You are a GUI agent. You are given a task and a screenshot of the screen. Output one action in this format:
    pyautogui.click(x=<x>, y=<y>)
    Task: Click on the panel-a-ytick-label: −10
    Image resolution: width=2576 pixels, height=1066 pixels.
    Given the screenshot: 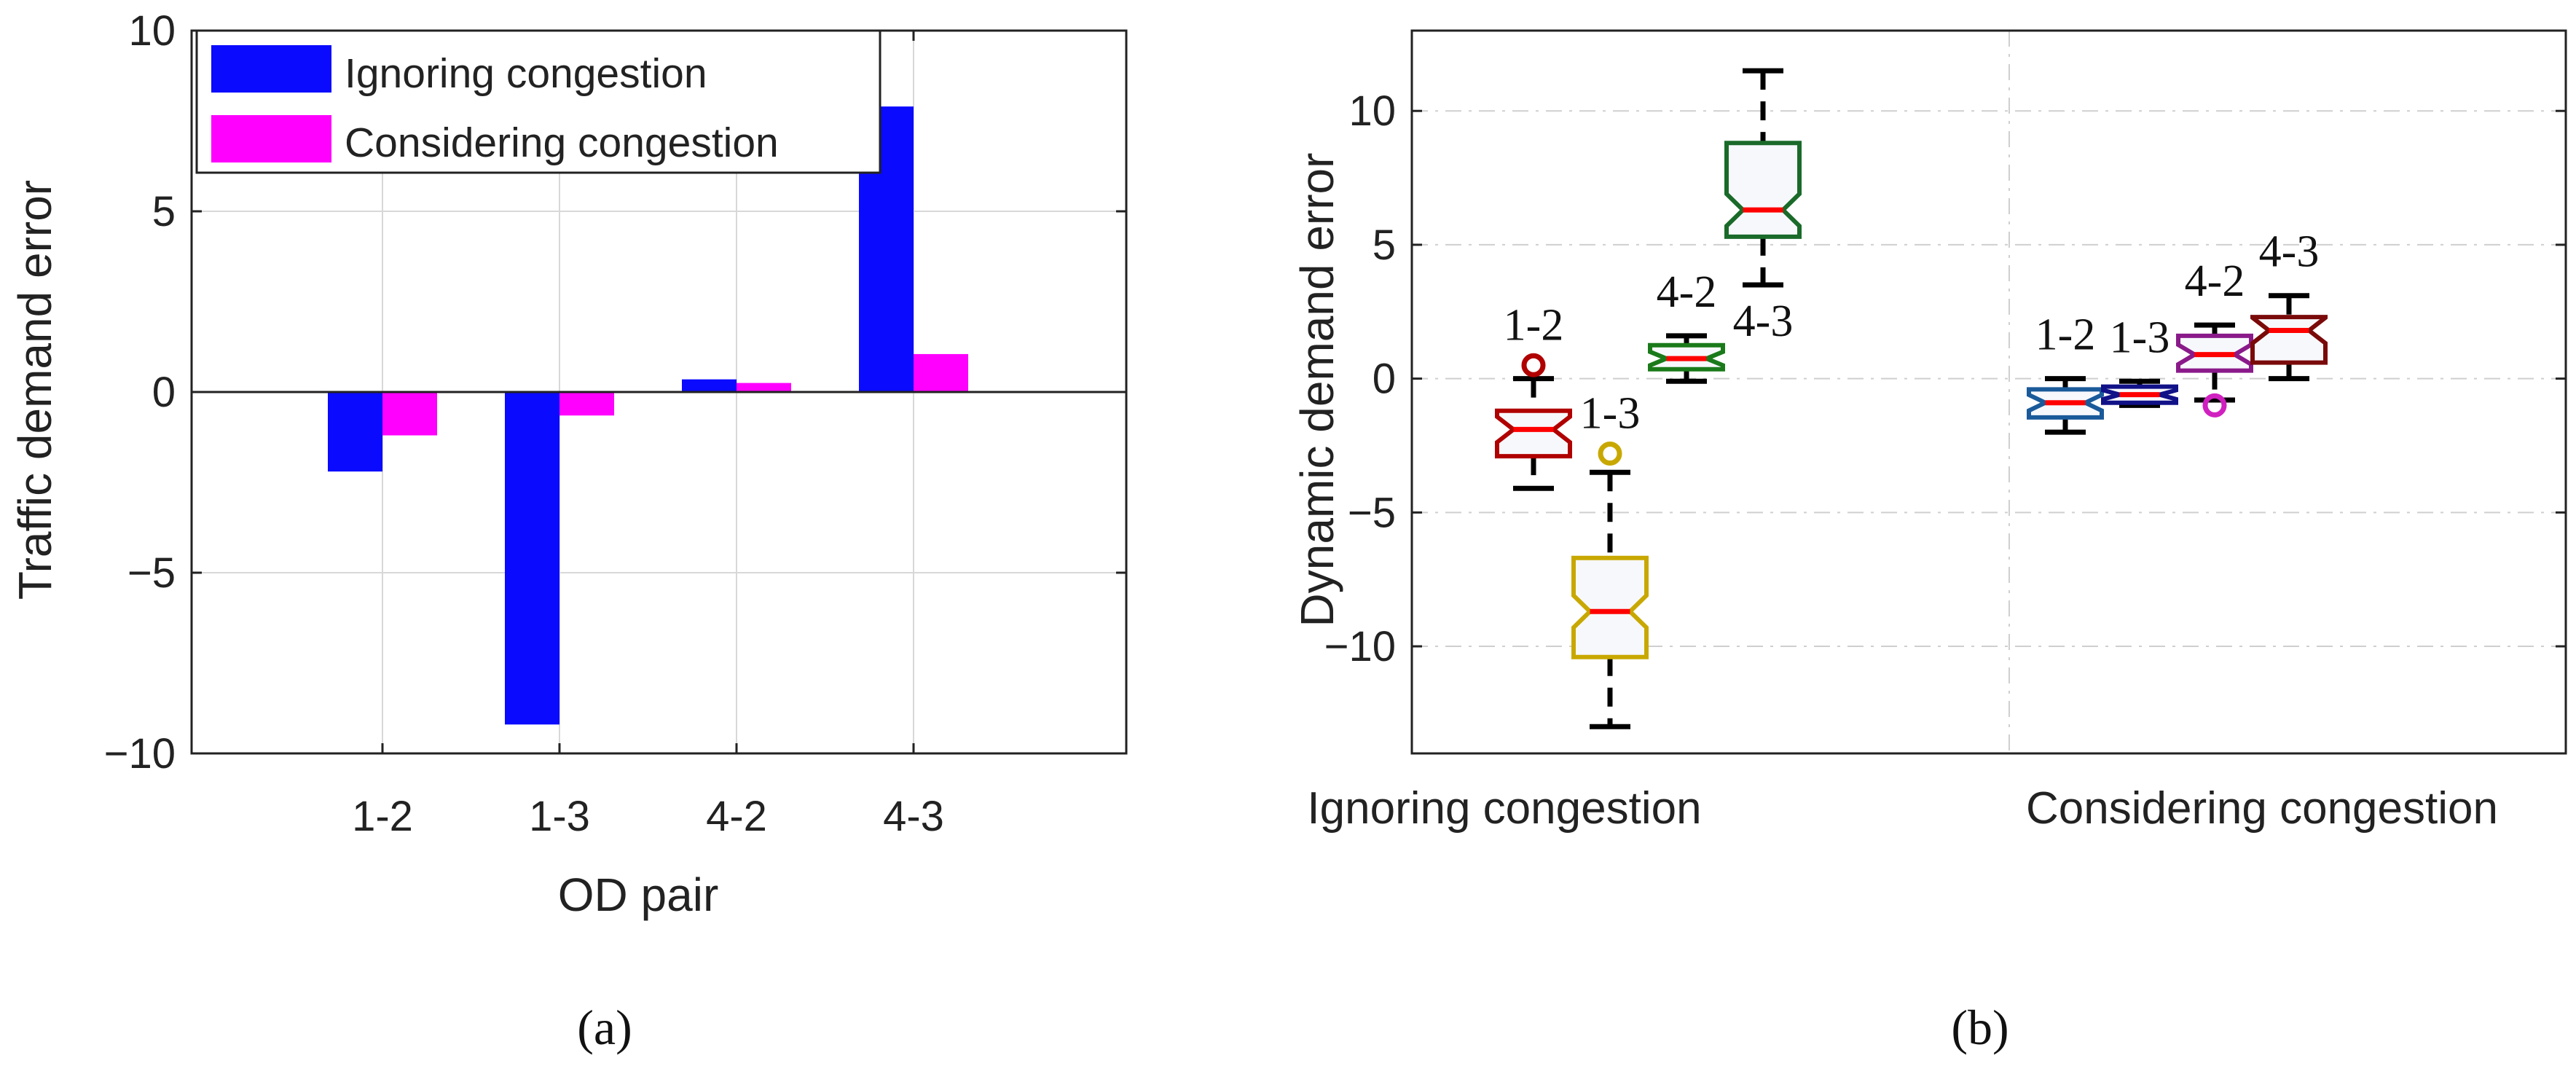 What is the action you would take?
    pyautogui.click(x=140, y=753)
    